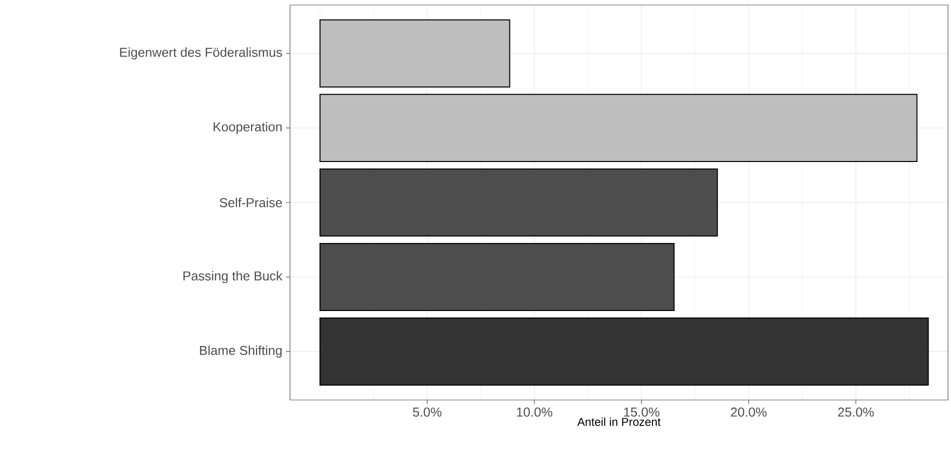 Image resolution: width=951 pixels, height=452 pixels. I want to click on y-tick-label: Self-Praise, so click(251, 203).